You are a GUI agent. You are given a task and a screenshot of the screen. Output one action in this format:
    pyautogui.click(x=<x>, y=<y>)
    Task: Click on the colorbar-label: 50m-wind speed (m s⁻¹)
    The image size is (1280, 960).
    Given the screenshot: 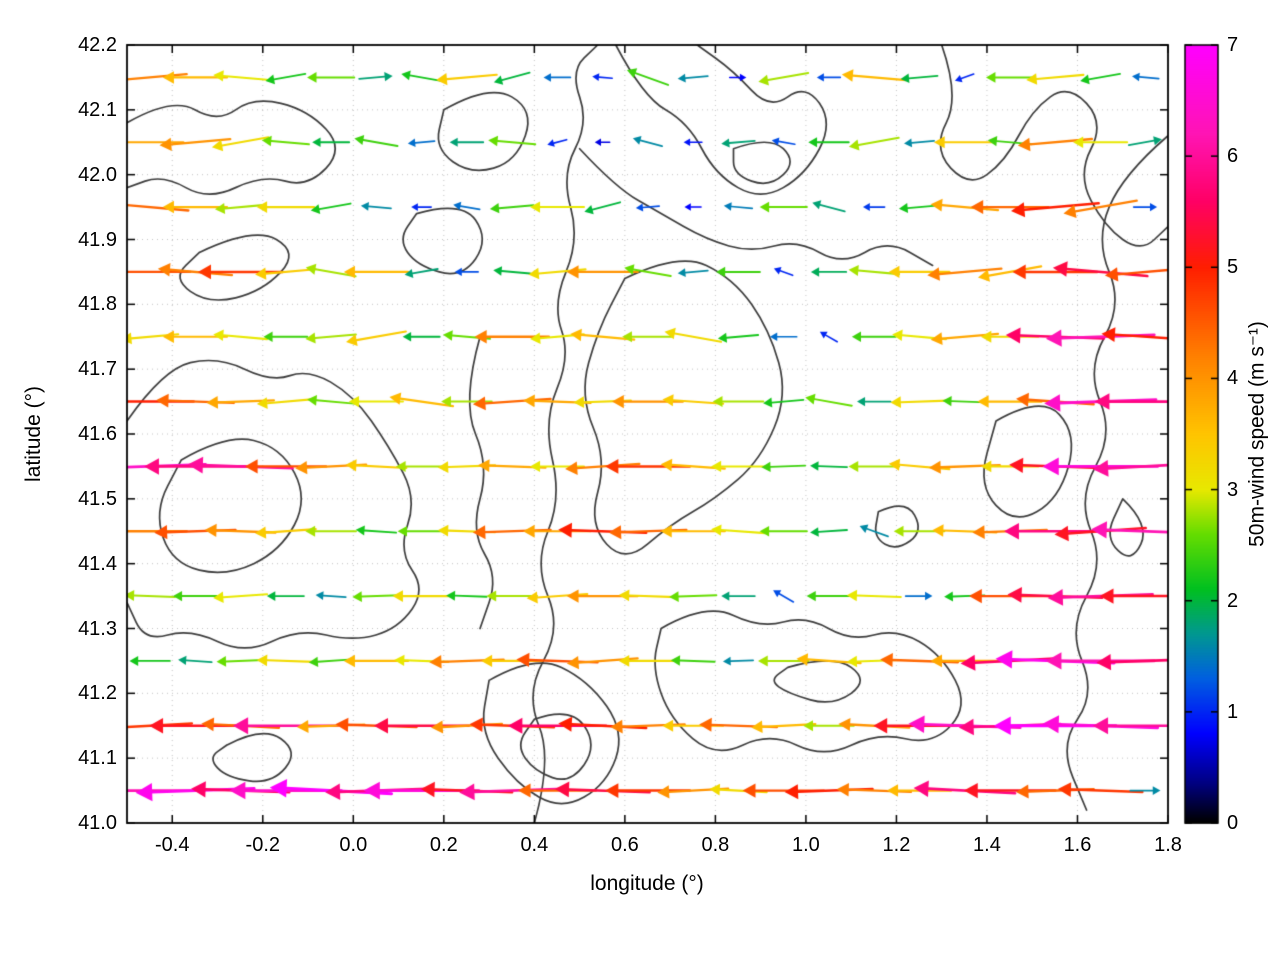 What is the action you would take?
    pyautogui.click(x=1257, y=434)
    